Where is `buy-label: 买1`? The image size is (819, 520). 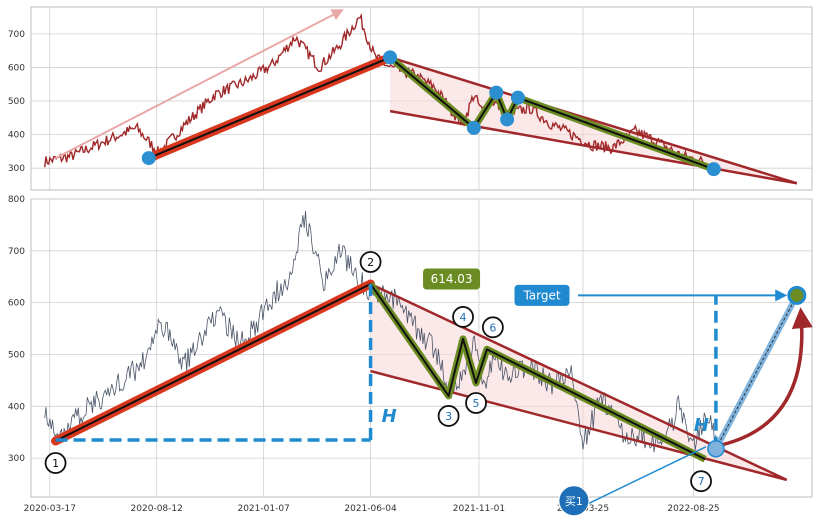
buy-label: 买1 is located at coordinates (574, 501).